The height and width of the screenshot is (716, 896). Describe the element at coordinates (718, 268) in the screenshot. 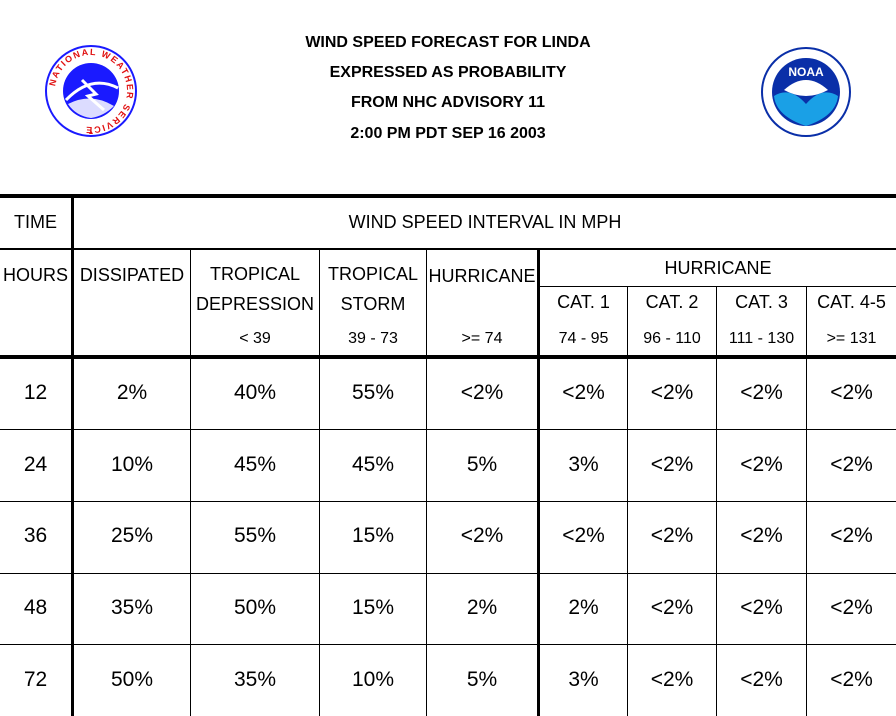

I see `hurricane-group-header: HURRICANE` at that location.